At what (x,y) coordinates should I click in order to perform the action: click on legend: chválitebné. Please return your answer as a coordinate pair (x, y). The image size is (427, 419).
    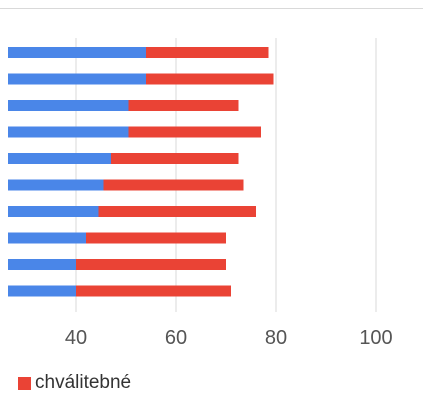
    Looking at the image, I should click on (74, 383).